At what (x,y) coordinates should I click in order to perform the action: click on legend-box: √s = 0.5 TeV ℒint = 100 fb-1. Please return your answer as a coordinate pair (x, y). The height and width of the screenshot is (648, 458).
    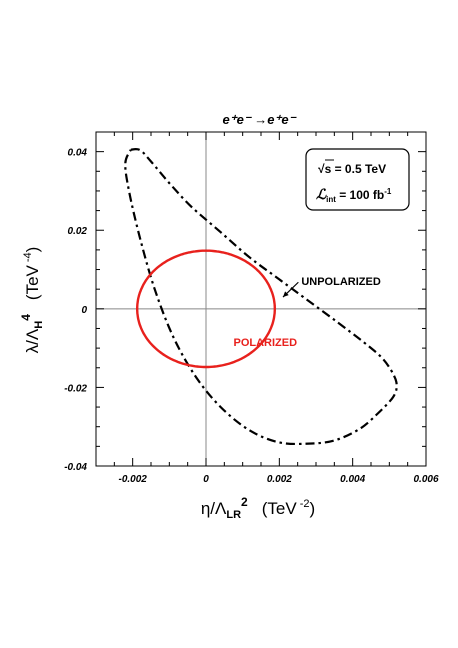
    Looking at the image, I should click on (357, 179).